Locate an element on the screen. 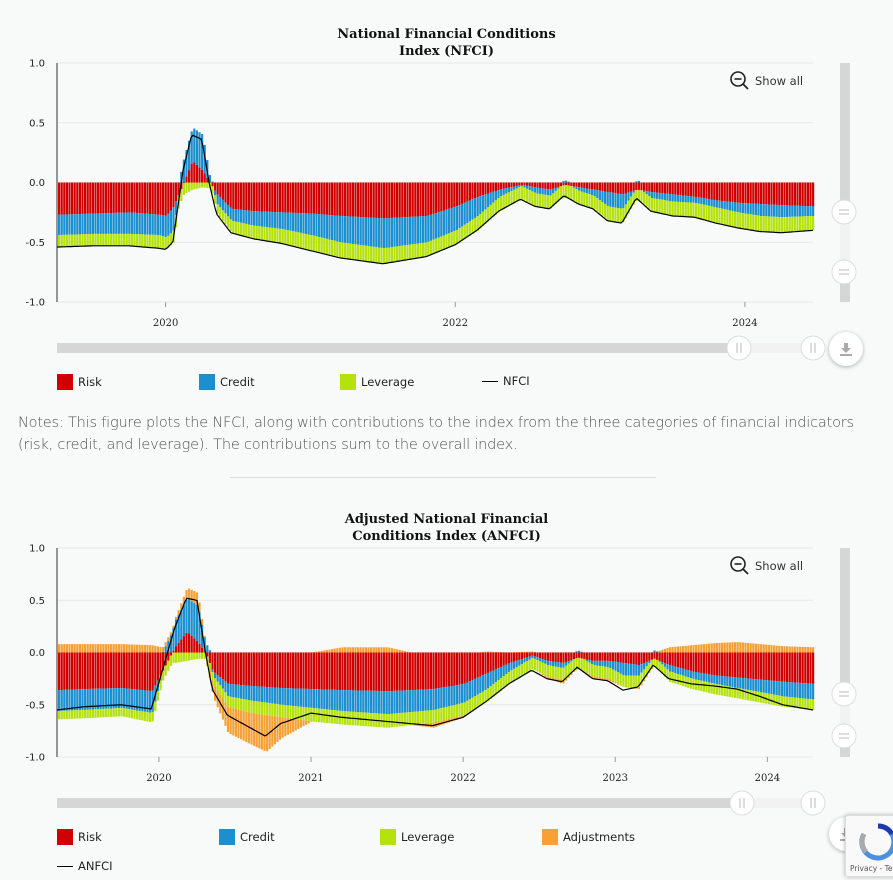 This screenshot has width=893, height=880. download-button is located at coordinates (846, 349).